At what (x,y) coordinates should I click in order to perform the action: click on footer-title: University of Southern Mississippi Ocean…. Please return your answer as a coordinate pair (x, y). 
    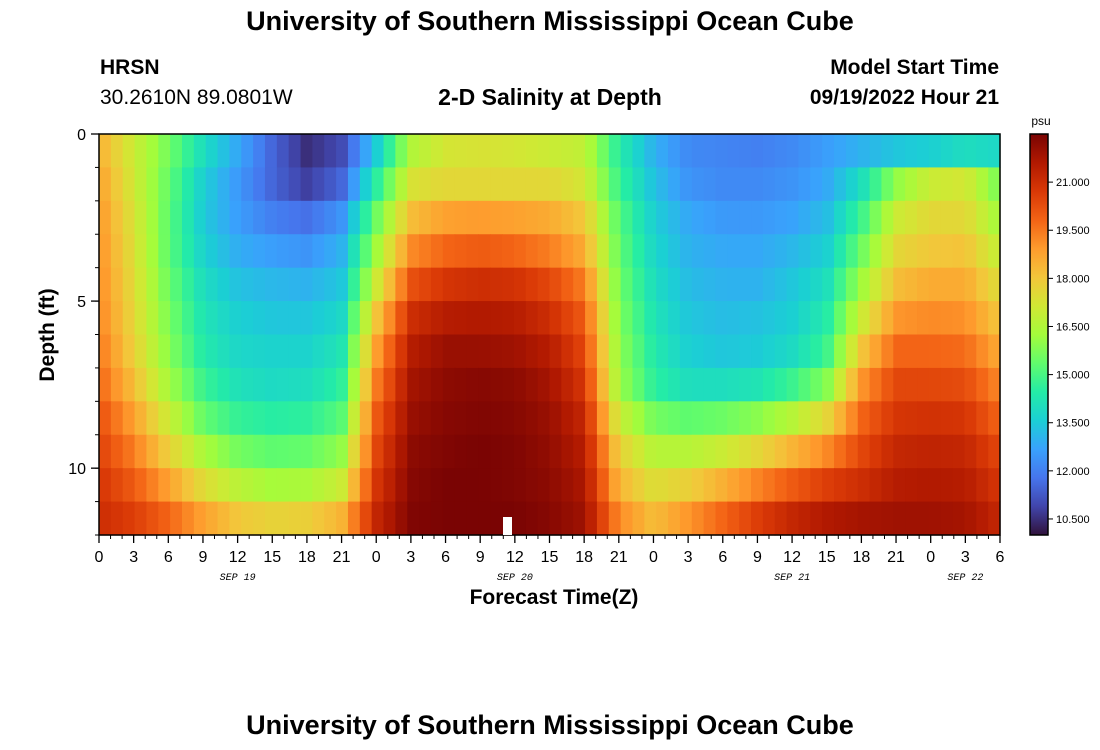
    Looking at the image, I should click on (550, 725).